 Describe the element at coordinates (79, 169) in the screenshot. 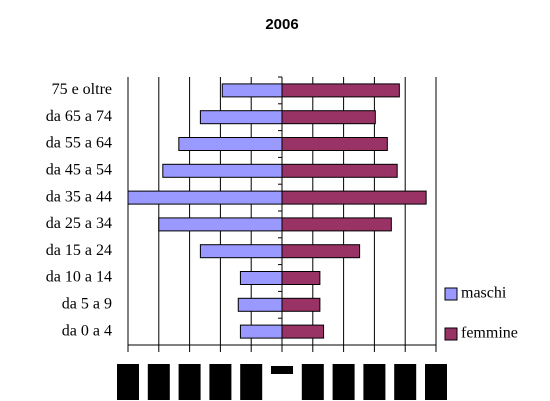

I see `y-tick-label: da 45 a 54` at that location.